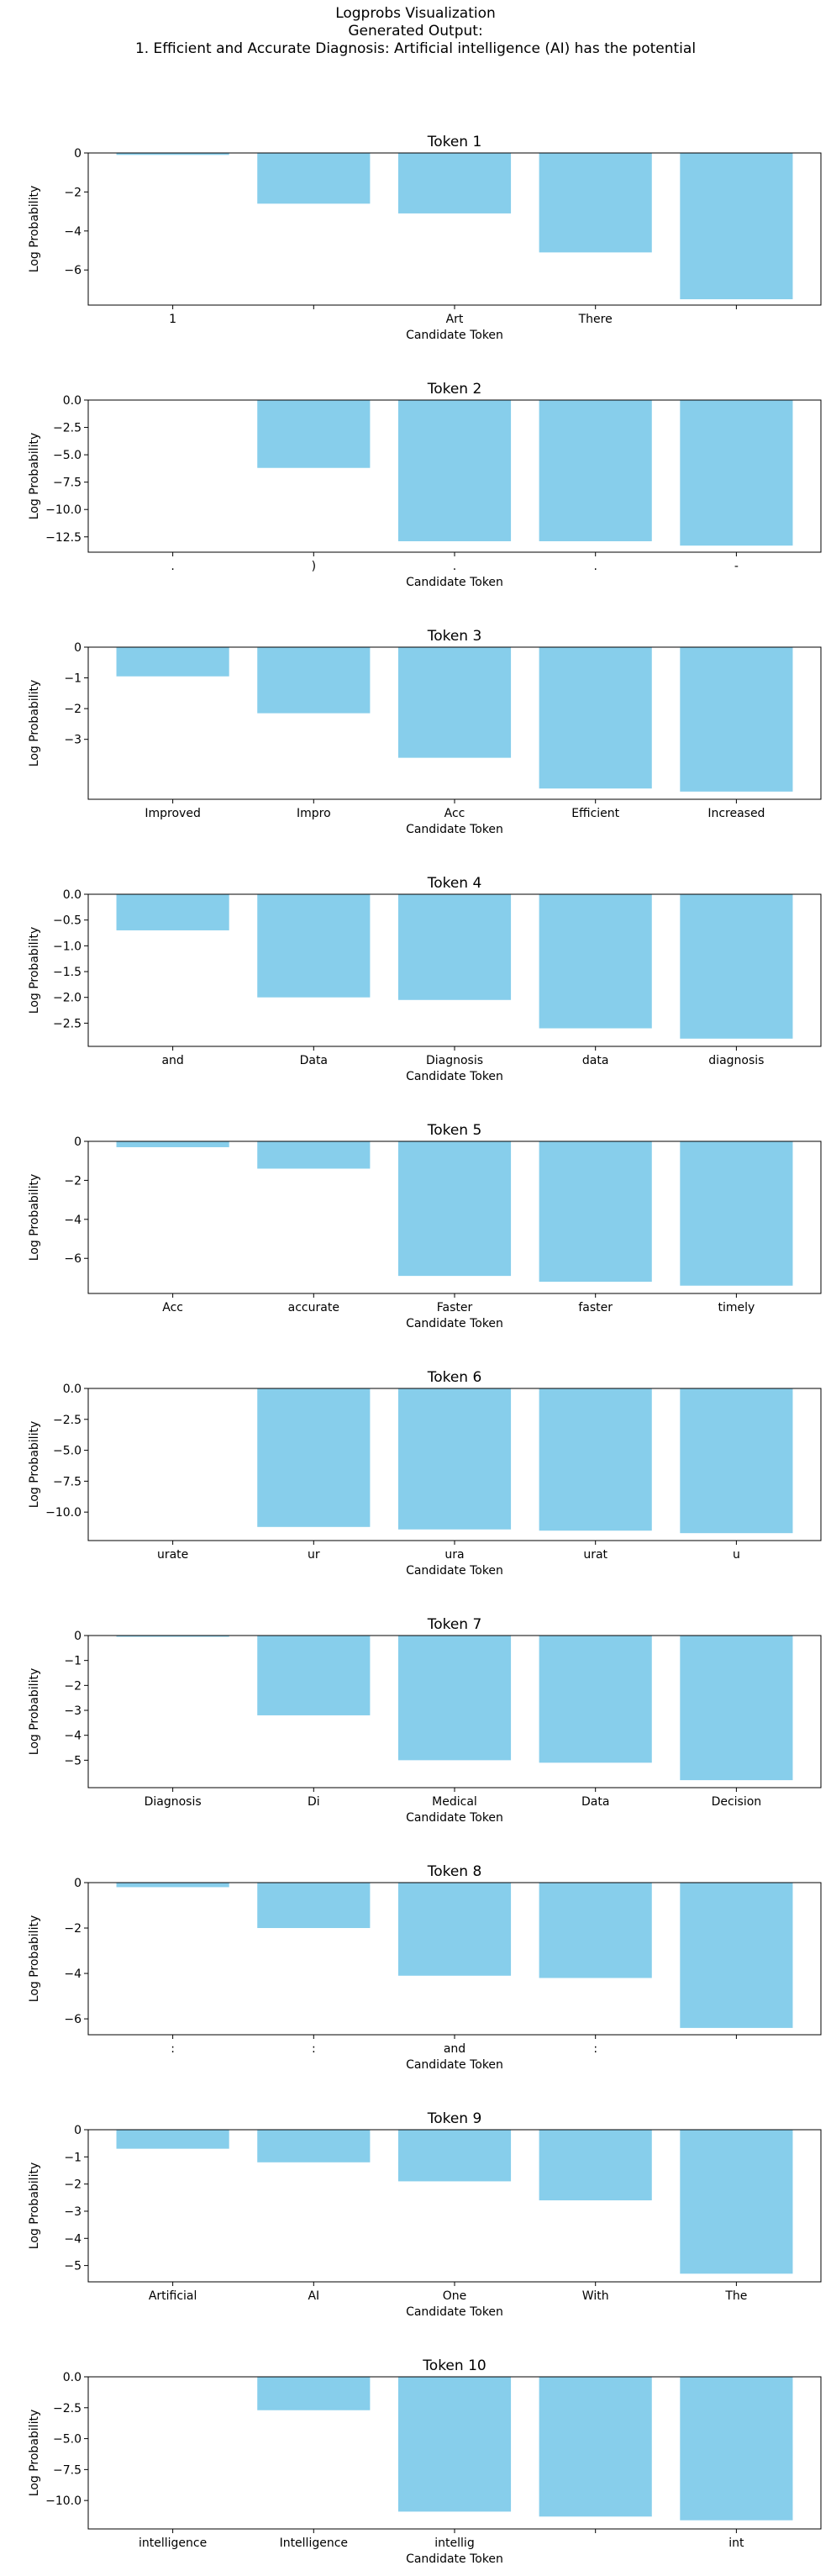 This screenshot has width=831, height=2576. Describe the element at coordinates (454, 2365) in the screenshot. I see `chart-title: Token 10` at that location.